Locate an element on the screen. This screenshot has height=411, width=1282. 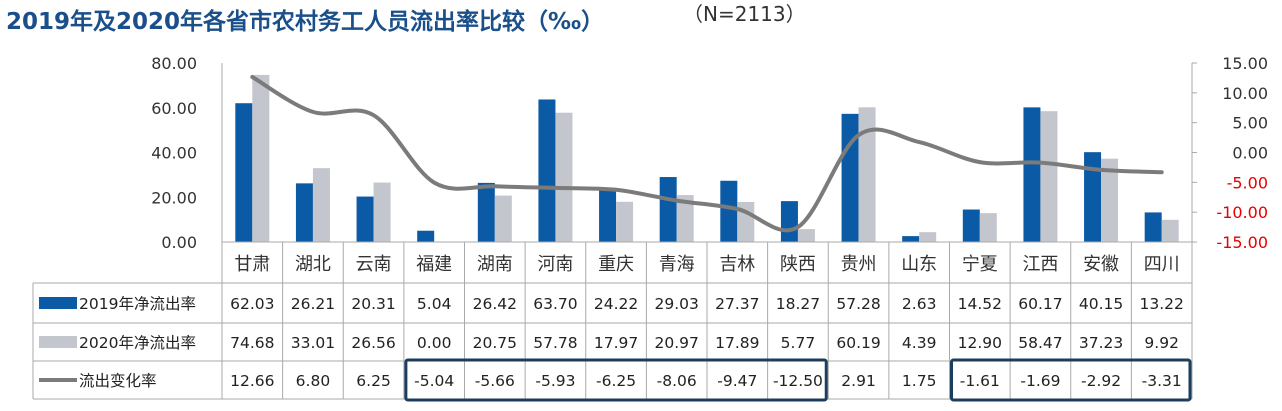
category-label: 宁夏 is located at coordinates (980, 264).